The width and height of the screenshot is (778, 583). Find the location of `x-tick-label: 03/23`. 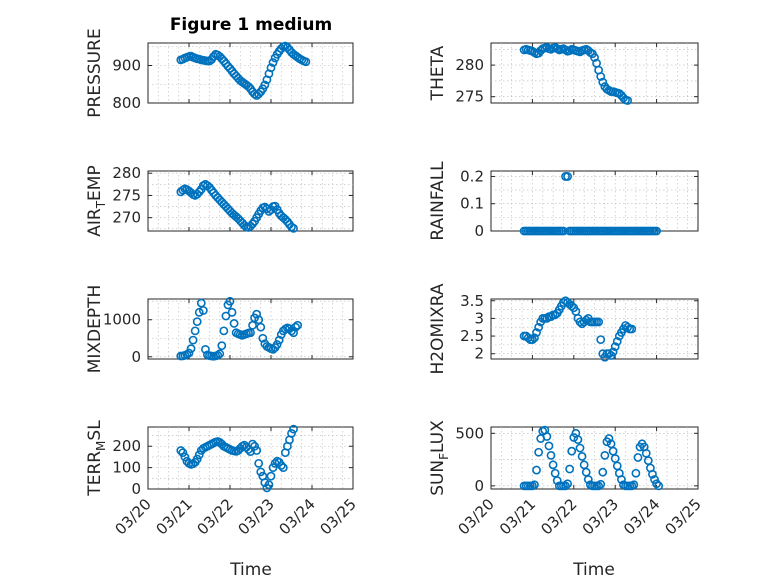

x-tick-label: 03/23 is located at coordinates (600, 516).